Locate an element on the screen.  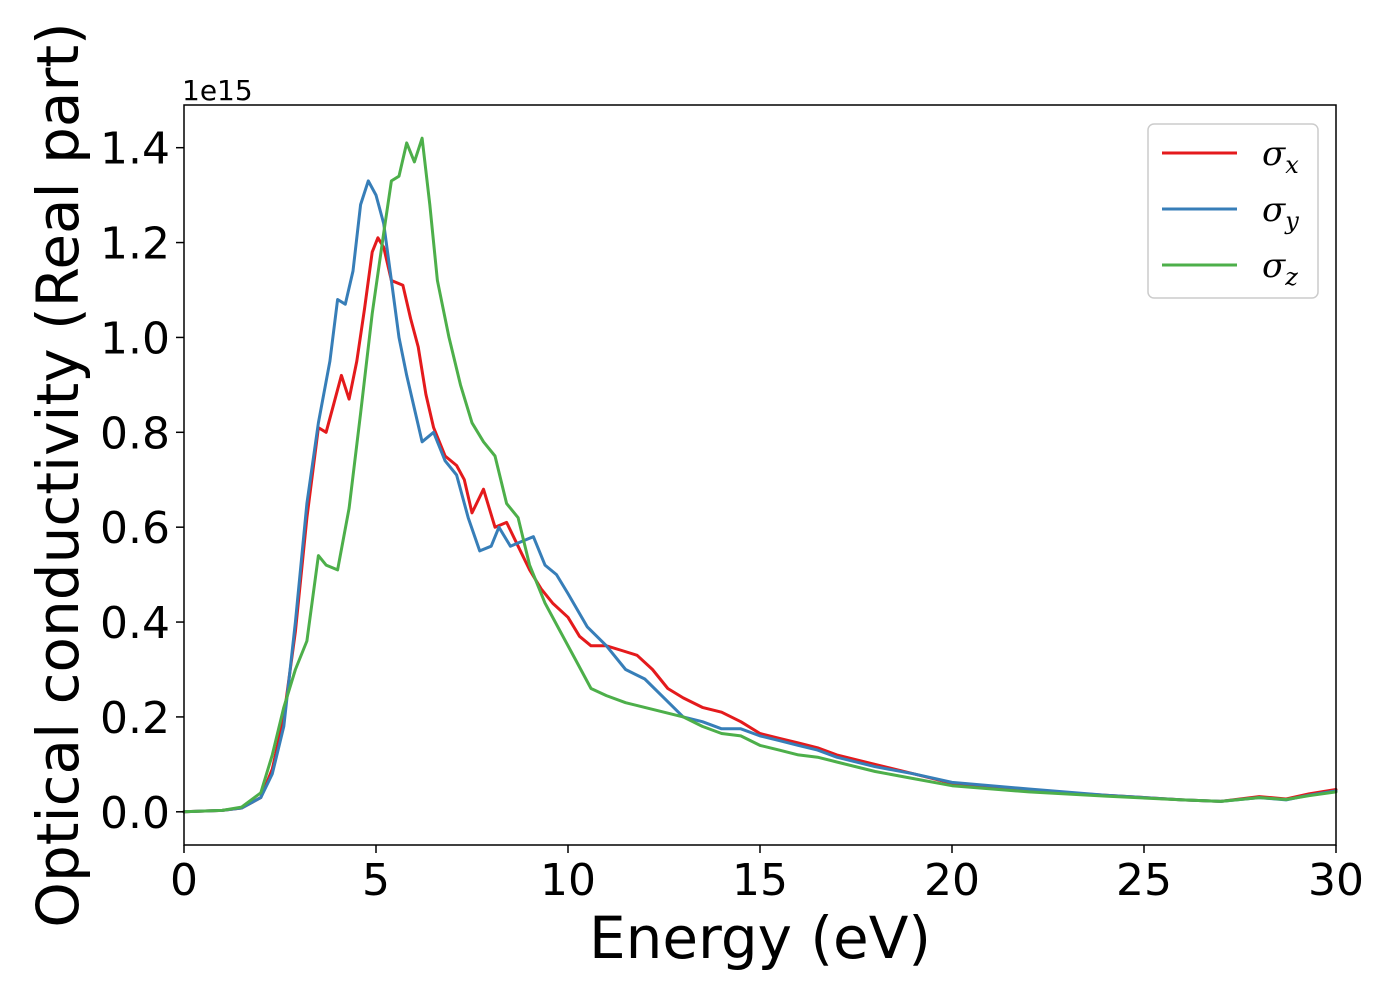
y-tick-label: 0.2 is located at coordinates (135, 718).